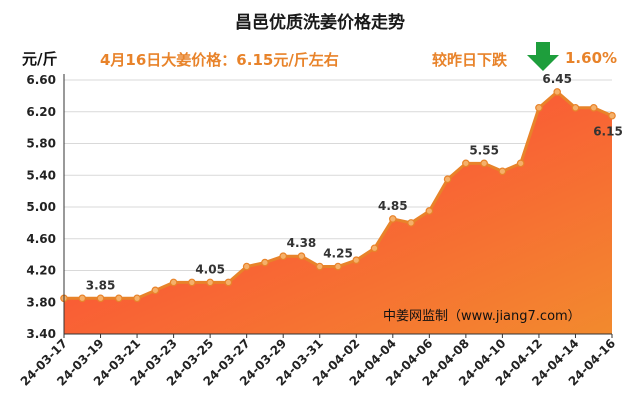 The image size is (640, 410). I want to click on y-tick-label: 3.40, so click(41, 334).